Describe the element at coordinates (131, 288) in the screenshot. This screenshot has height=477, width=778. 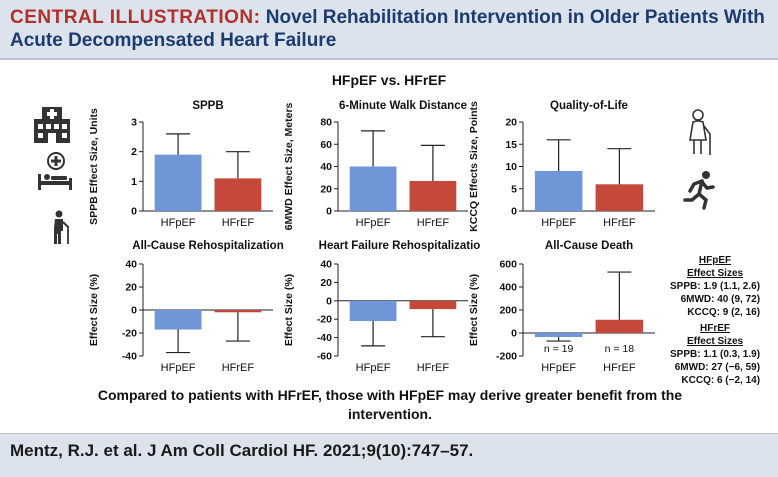
I see `rehosp-ytick-label: 20` at that location.